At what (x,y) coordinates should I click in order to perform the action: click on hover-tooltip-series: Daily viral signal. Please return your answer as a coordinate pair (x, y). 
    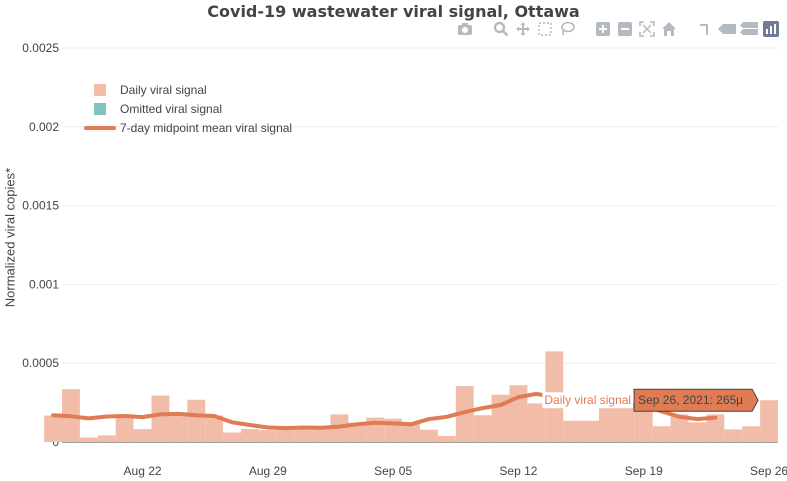
    Looking at the image, I should click on (587, 400).